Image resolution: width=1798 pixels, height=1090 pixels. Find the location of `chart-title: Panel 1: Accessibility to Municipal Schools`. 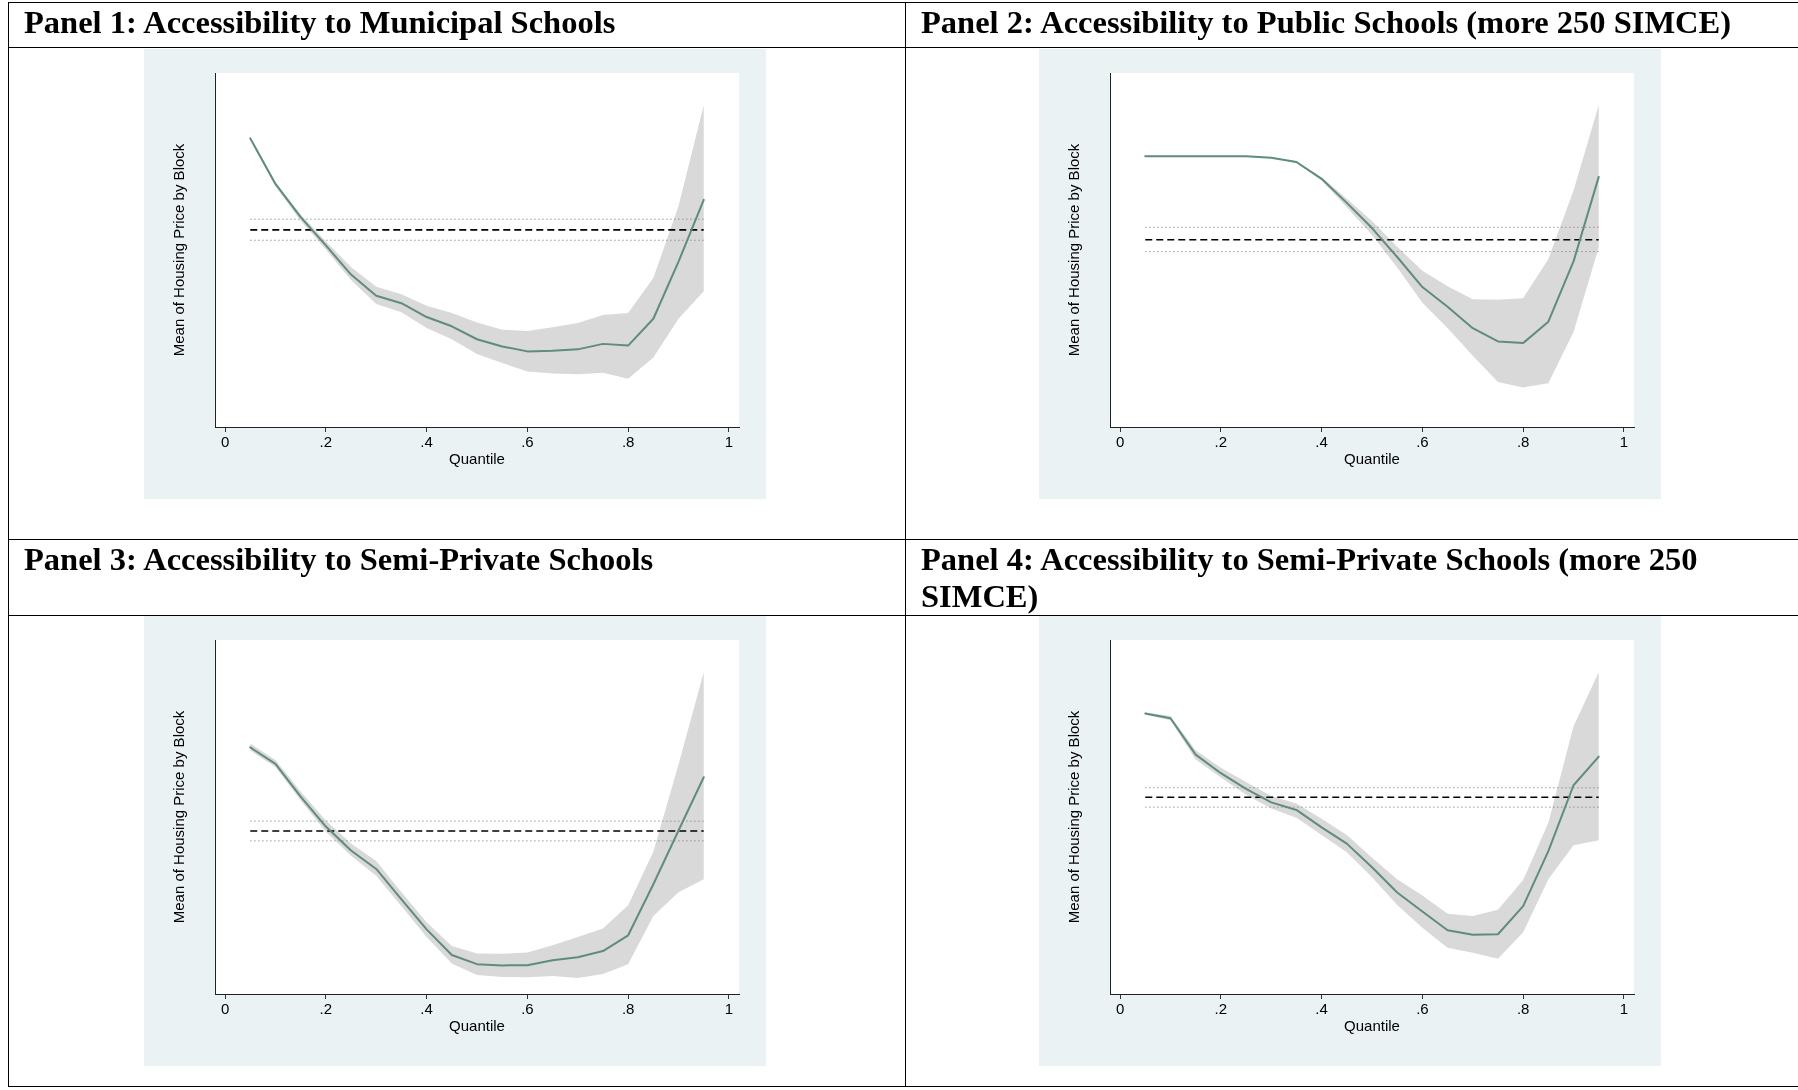

chart-title: Panel 1: Accessibility to Municipal Schools is located at coordinates (320, 22).